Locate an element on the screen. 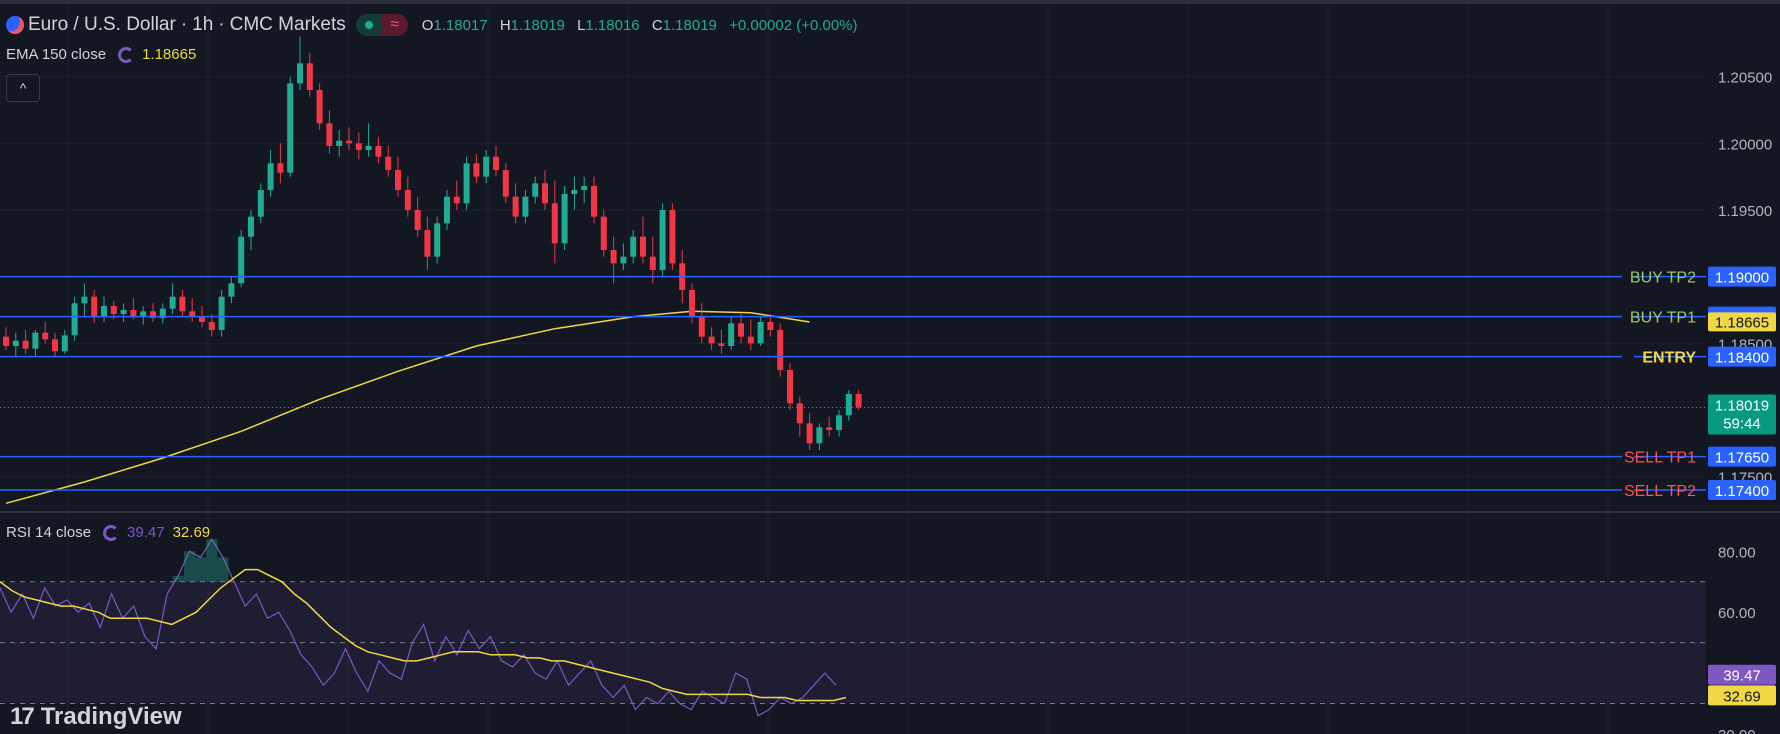 Image resolution: width=1780 pixels, height=734 pixels. level-price-label: 1.18400 is located at coordinates (1742, 358).